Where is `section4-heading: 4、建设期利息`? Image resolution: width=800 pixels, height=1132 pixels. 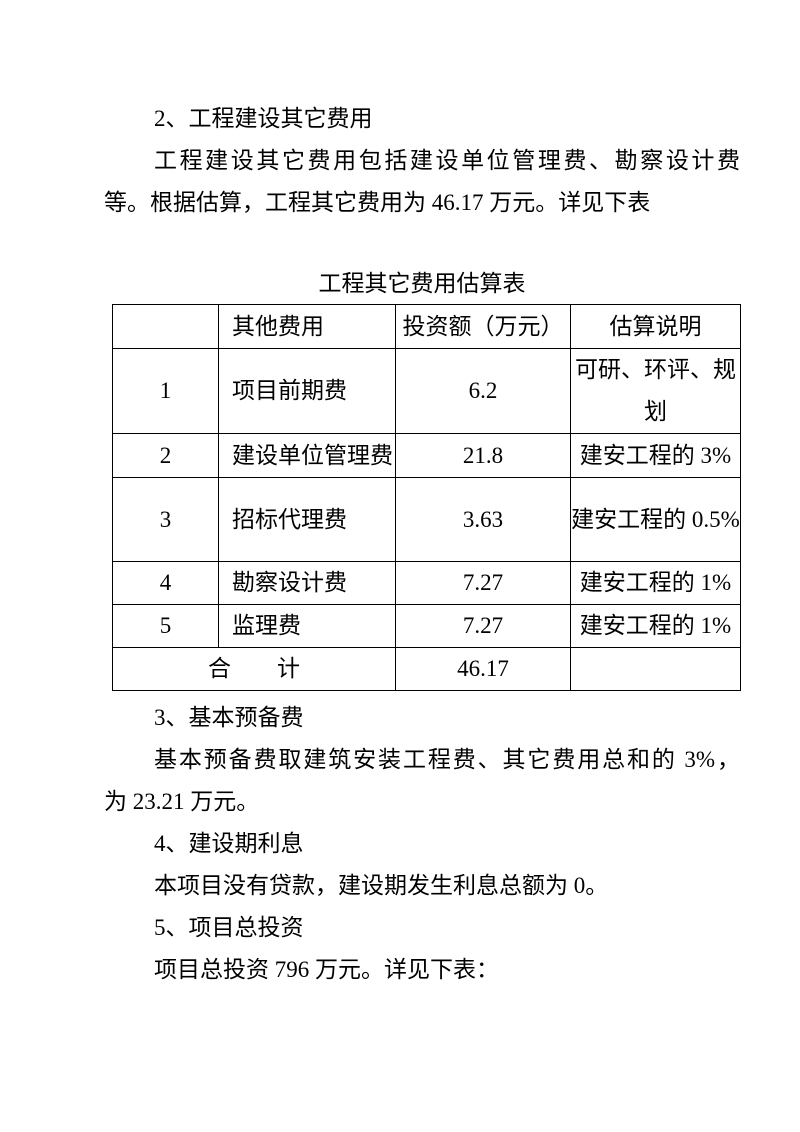 section4-heading: 4、建设期利息 is located at coordinates (229, 843).